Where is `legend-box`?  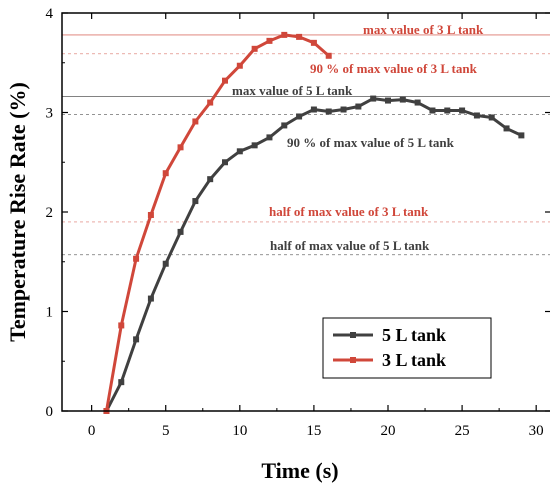
legend-box is located at coordinates (407, 348).